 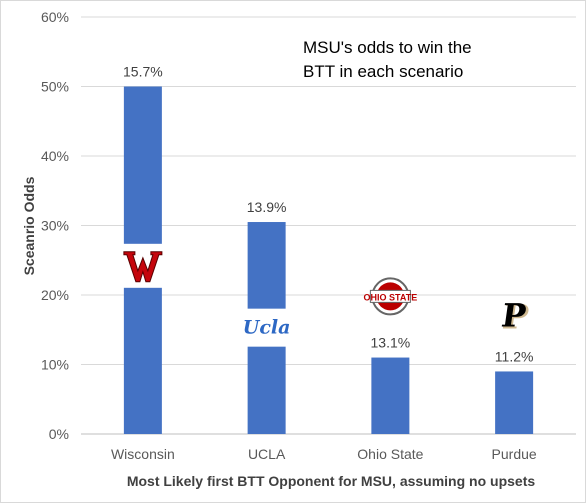 What do you see at coordinates (29, 225) in the screenshot?
I see `y-axis-title: Sceanrio Odds` at bounding box center [29, 225].